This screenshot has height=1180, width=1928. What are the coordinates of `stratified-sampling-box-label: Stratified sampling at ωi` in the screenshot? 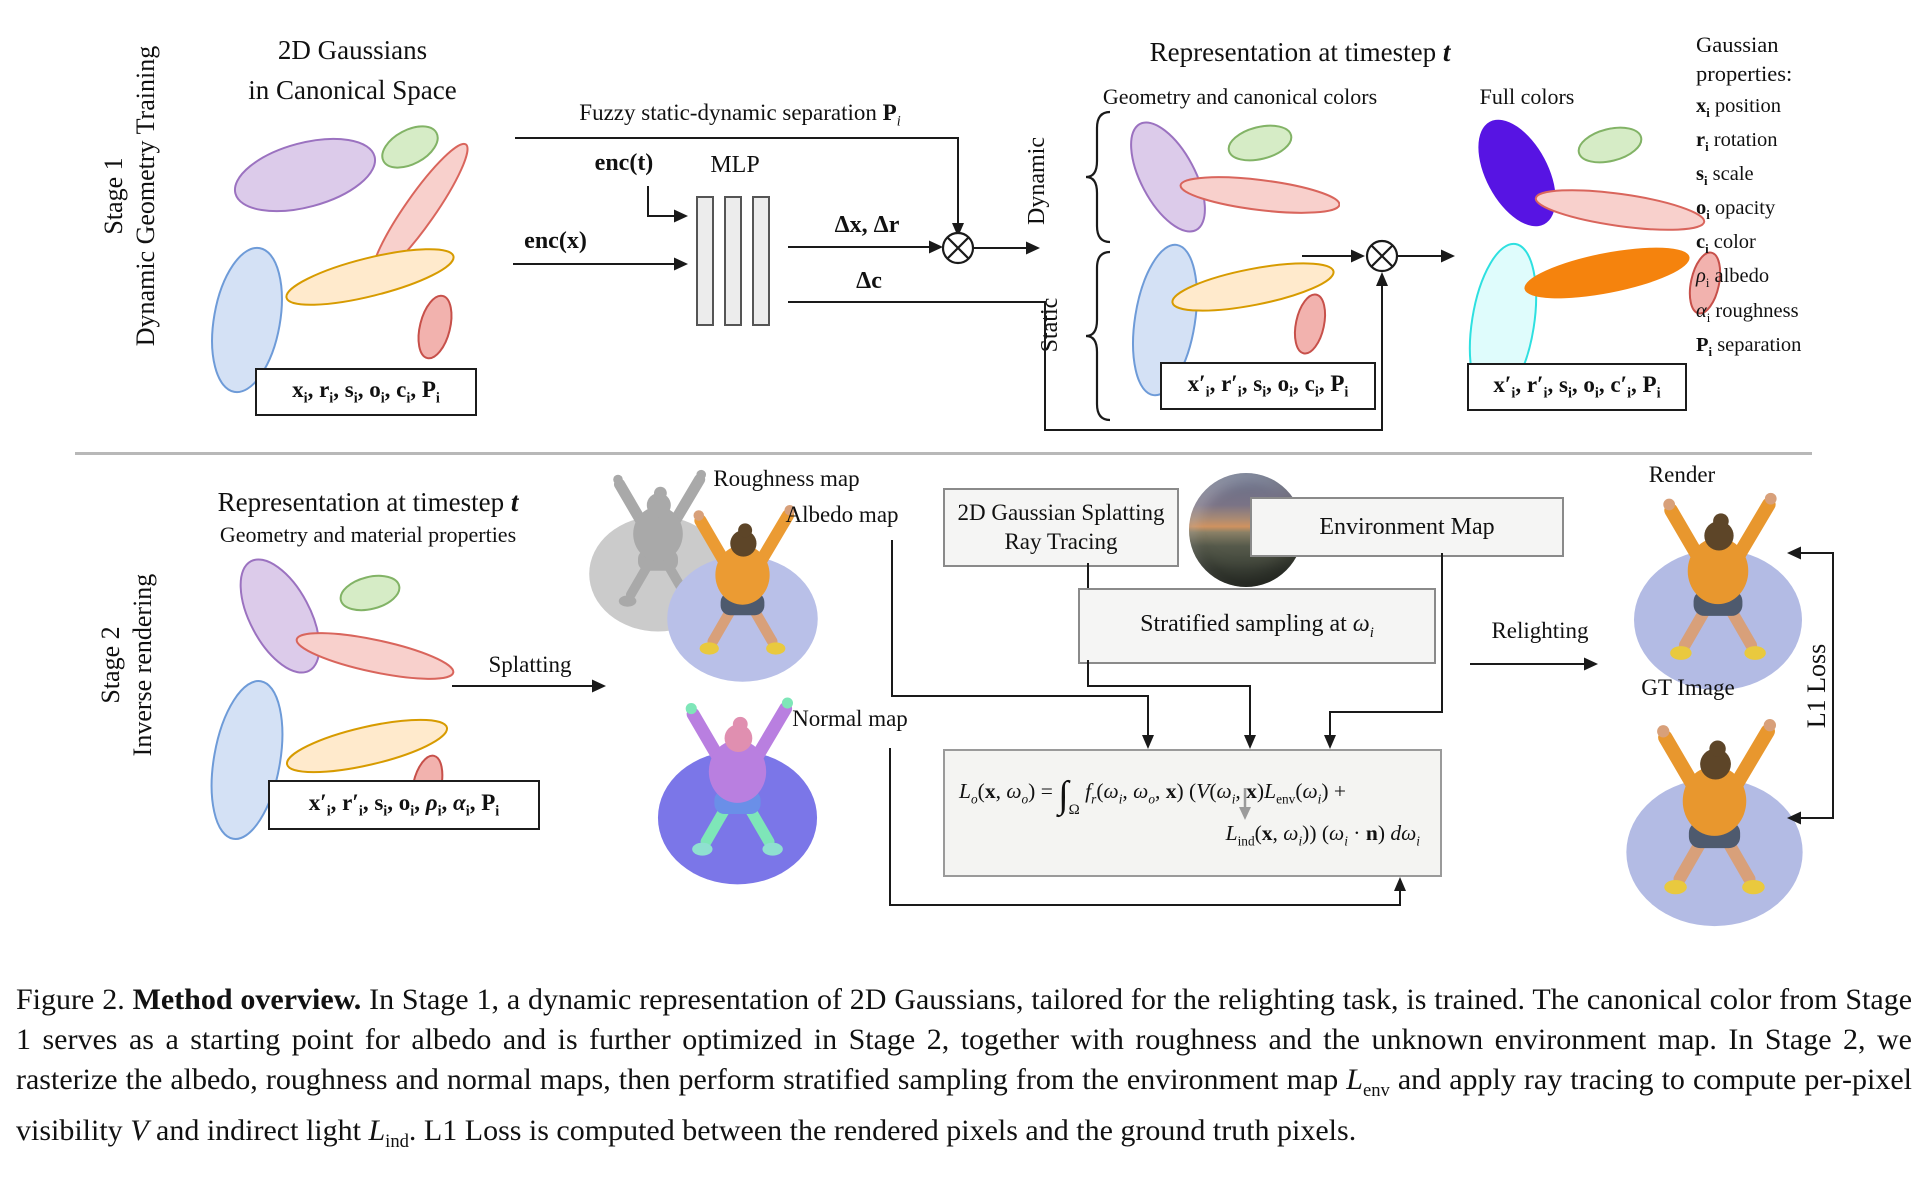 It's located at (1257, 626).